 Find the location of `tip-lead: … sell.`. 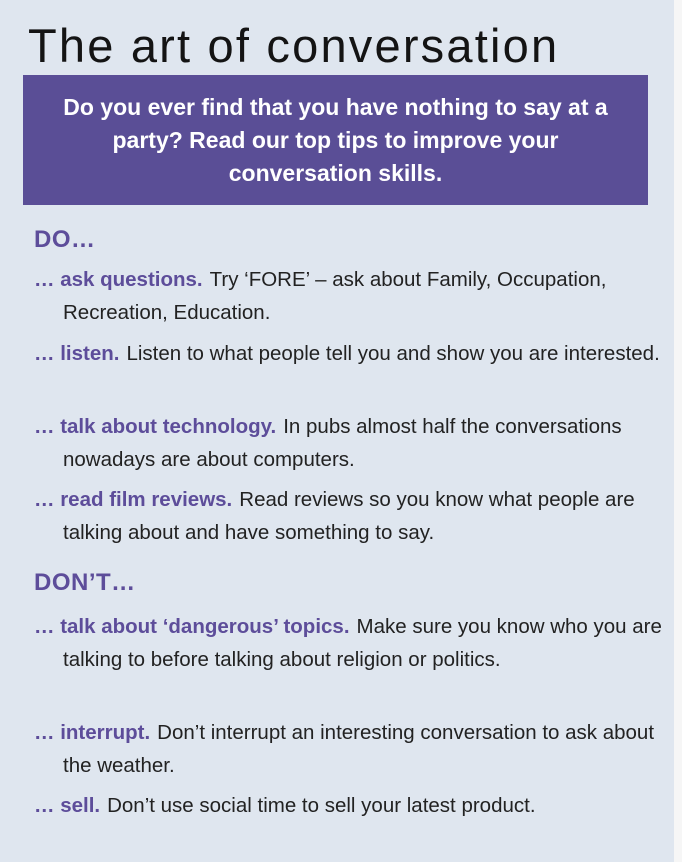

tip-lead: … sell. is located at coordinates (67, 805).